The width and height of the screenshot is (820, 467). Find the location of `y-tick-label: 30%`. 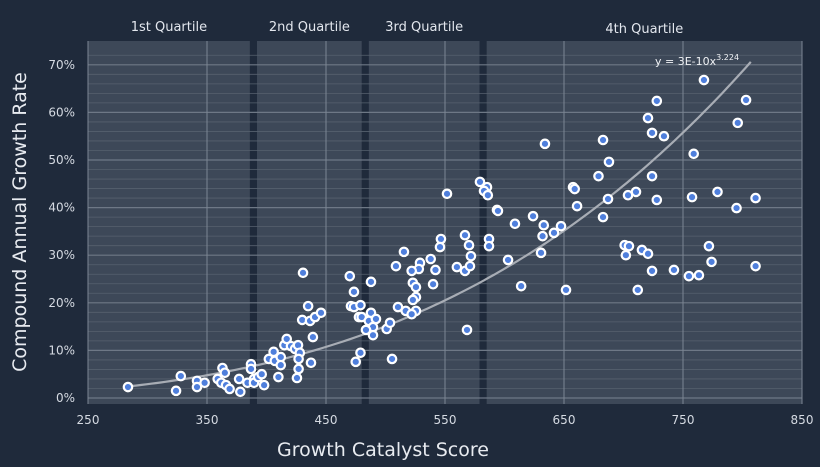

y-tick-label: 30% is located at coordinates (61, 255).